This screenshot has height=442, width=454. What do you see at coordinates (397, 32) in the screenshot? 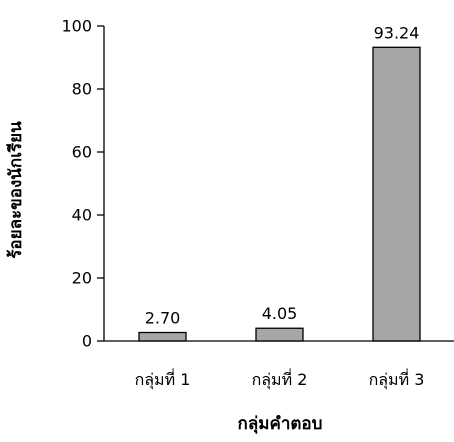
I see `bar-value-label: 93.24` at bounding box center [397, 32].